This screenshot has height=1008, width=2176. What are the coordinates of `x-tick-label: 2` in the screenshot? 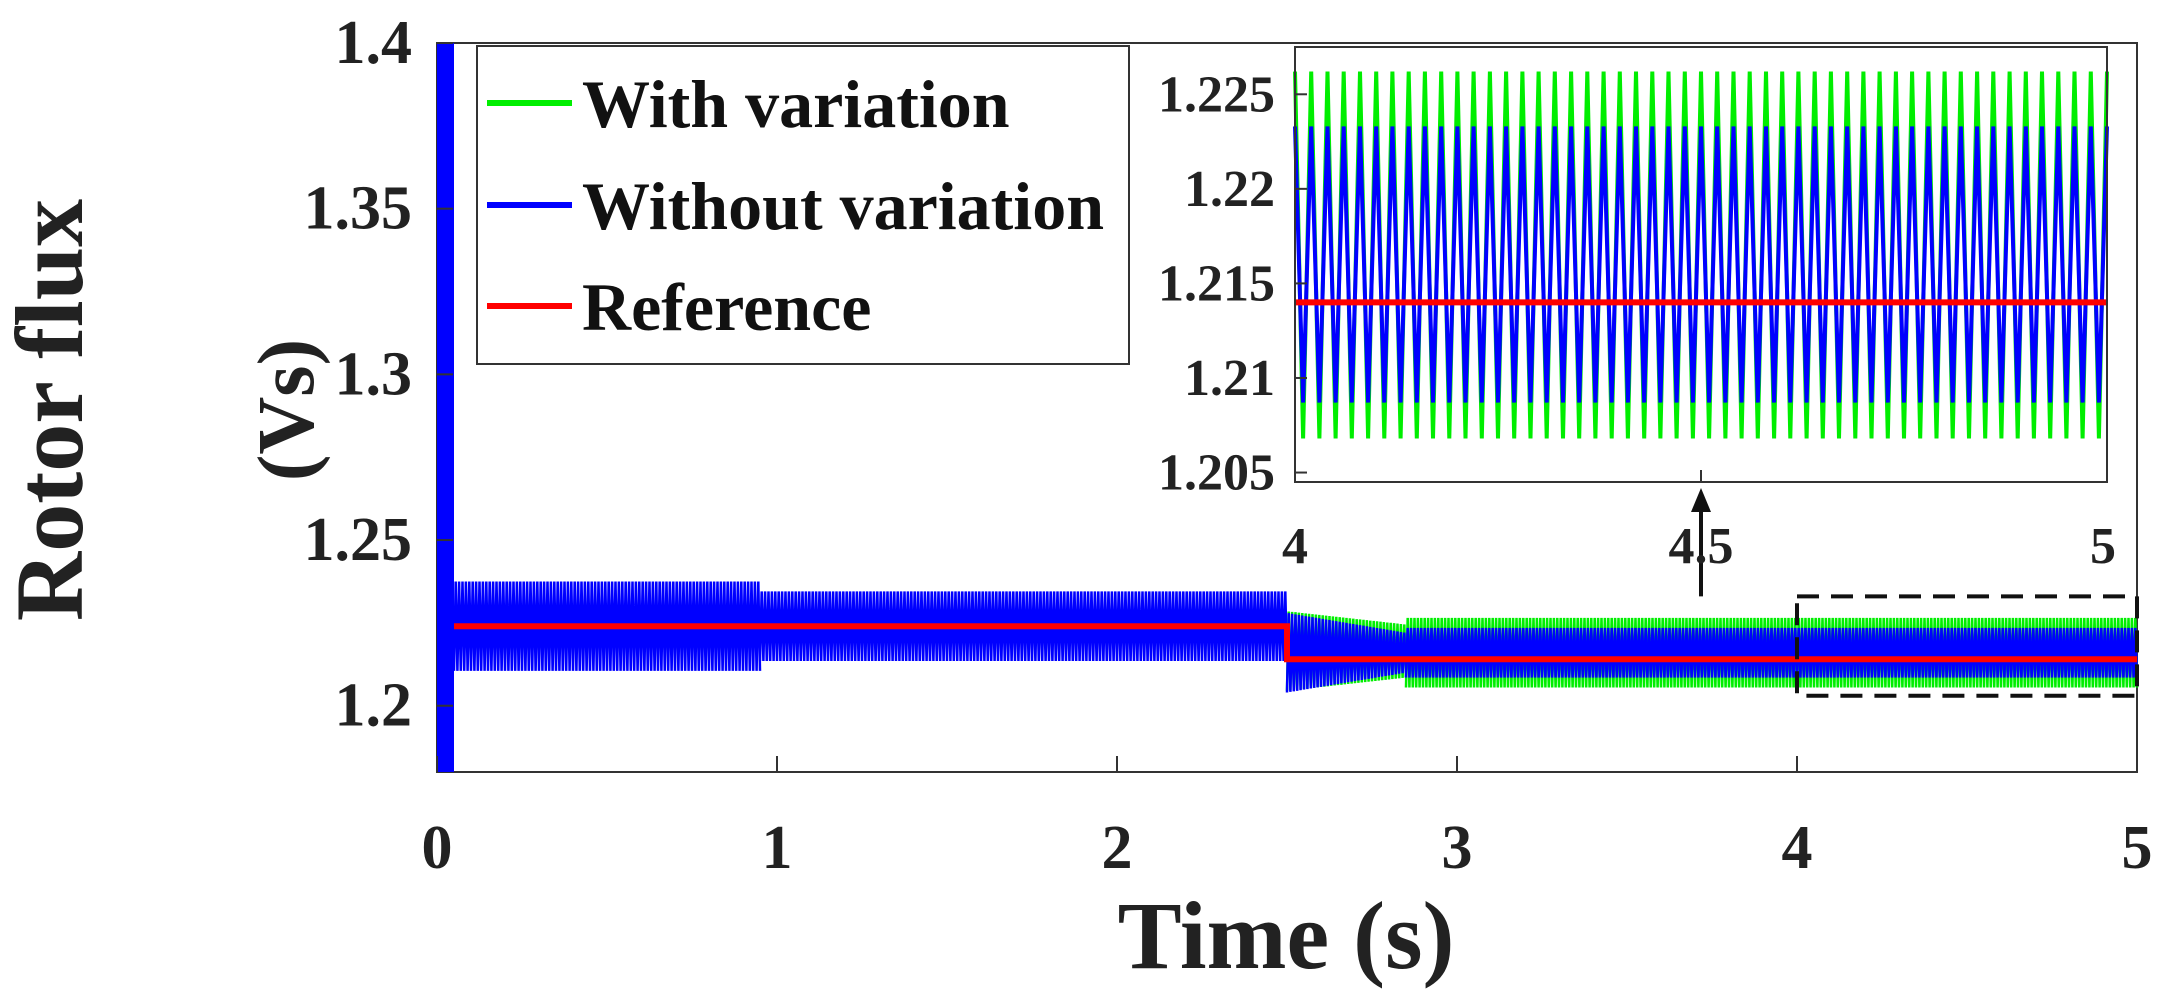 It's located at (1117, 848).